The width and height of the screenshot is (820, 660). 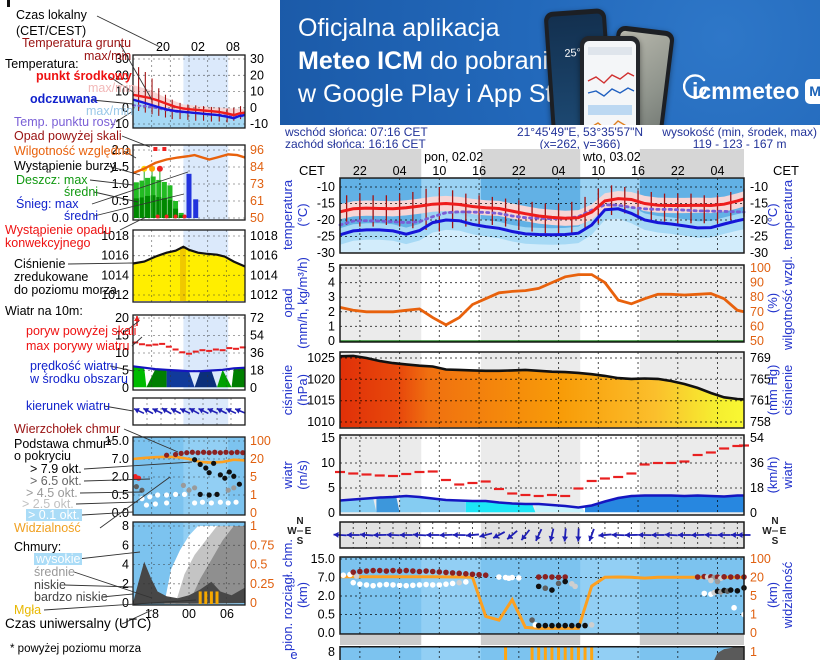 I want to click on svg-text: pion. rozciągł. chm., so click(x=287, y=595).